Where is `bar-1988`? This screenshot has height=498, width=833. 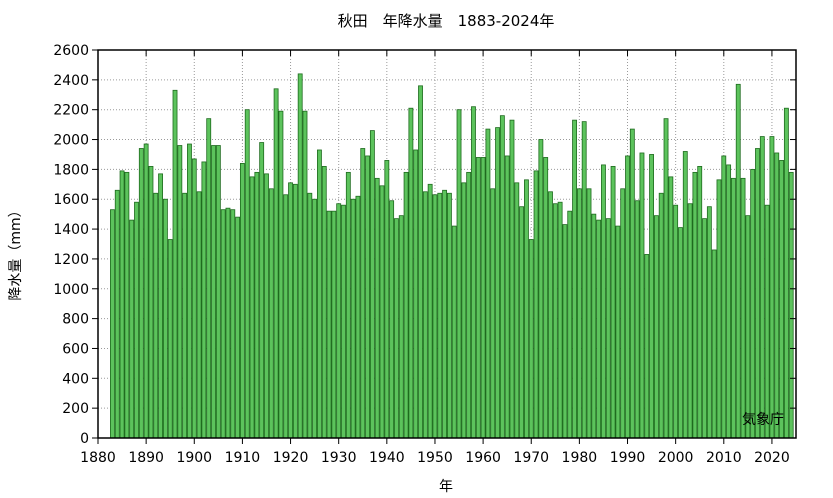 bar-1988 is located at coordinates (618, 332).